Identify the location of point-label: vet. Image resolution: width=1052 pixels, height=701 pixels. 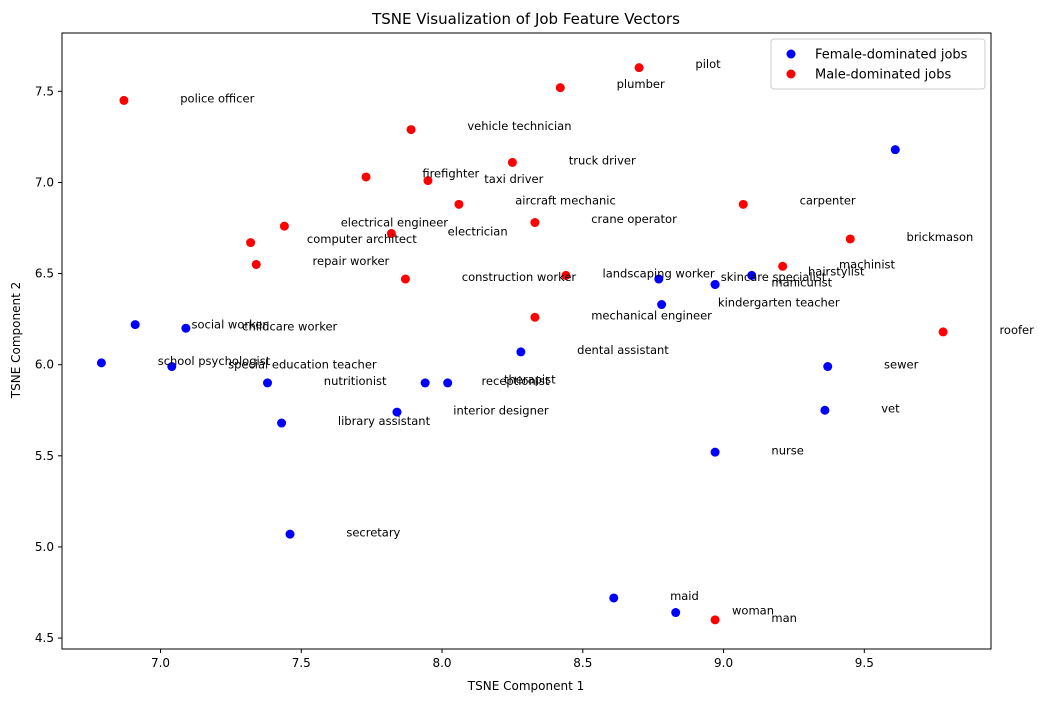
(890, 408).